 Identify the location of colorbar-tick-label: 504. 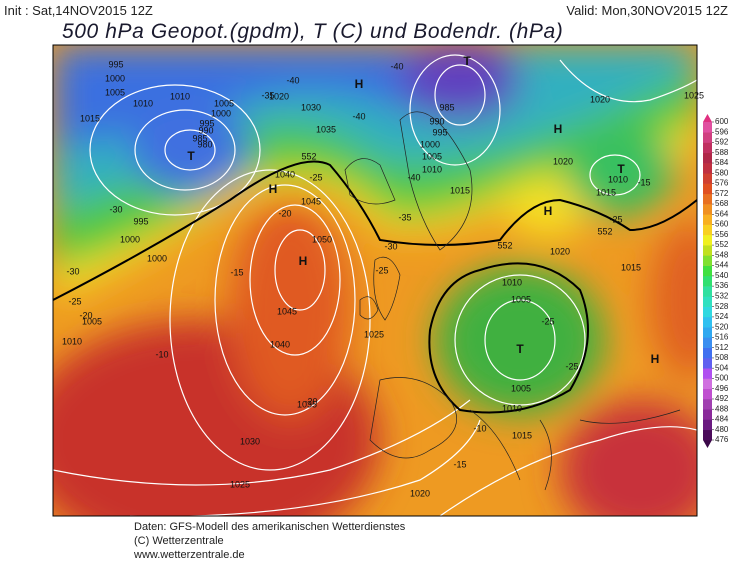
(722, 367).